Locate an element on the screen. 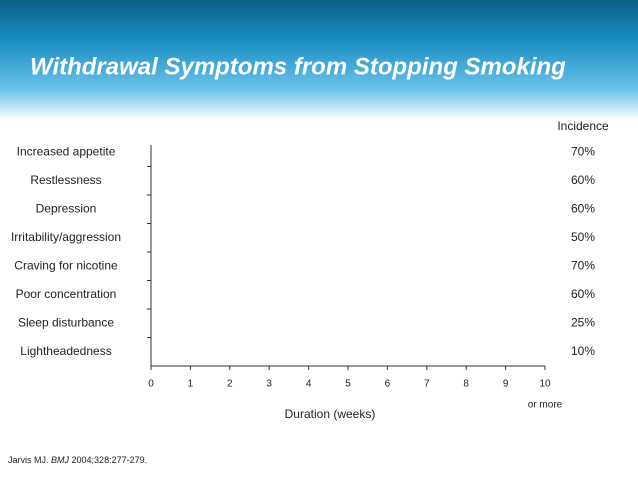 The width and height of the screenshot is (638, 479). source: Jarvis MJ. BMJ 2004;328:277-279. is located at coordinates (77, 460).